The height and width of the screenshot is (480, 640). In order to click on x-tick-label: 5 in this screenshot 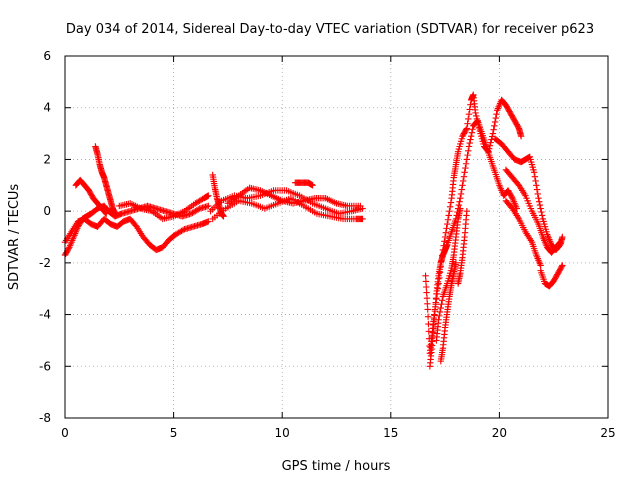, I will do `click(174, 433)`.